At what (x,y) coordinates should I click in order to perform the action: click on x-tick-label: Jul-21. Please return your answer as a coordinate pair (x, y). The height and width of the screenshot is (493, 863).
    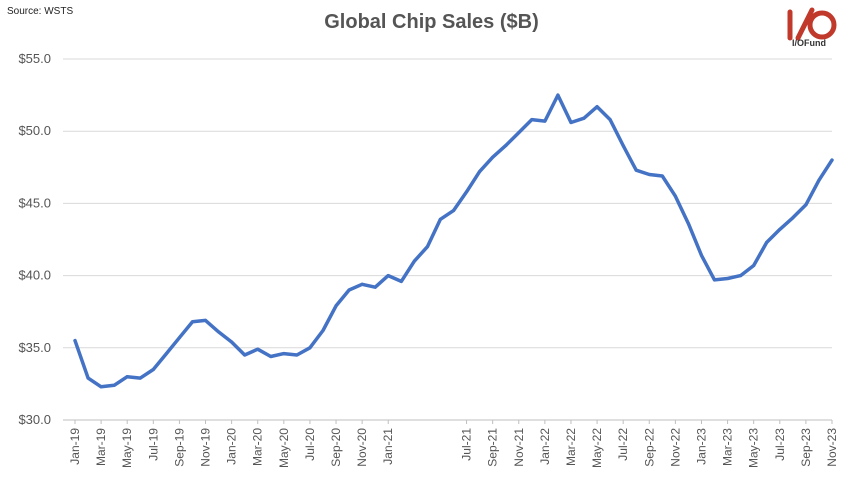
    Looking at the image, I should click on (467, 444).